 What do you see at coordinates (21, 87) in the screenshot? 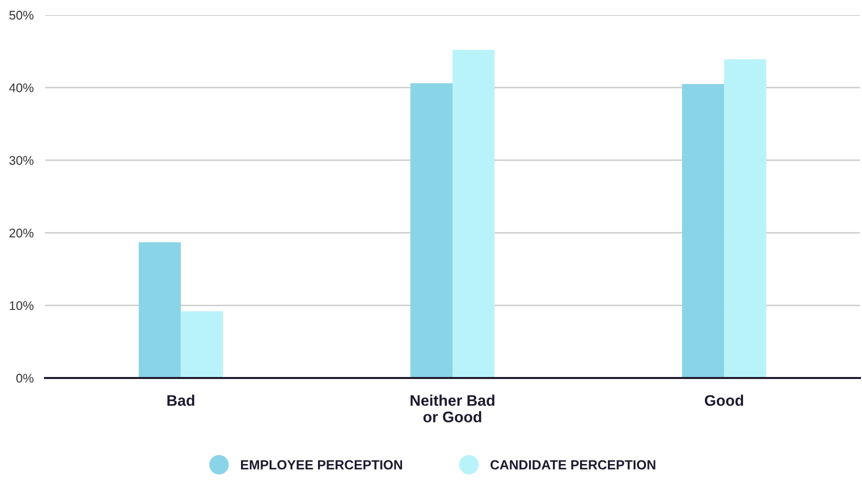
I see `y-tick-label: 40%` at bounding box center [21, 87].